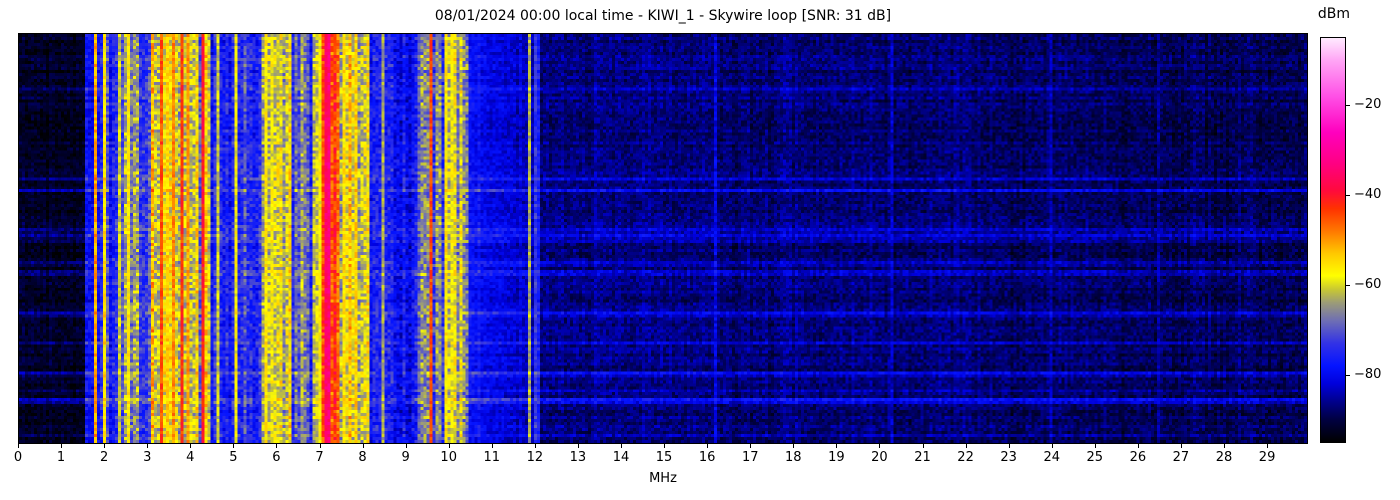 This screenshot has width=1400, height=500. Describe the element at coordinates (1368, 195) in the screenshot. I see `colorbar-tick-label: −40` at that location.